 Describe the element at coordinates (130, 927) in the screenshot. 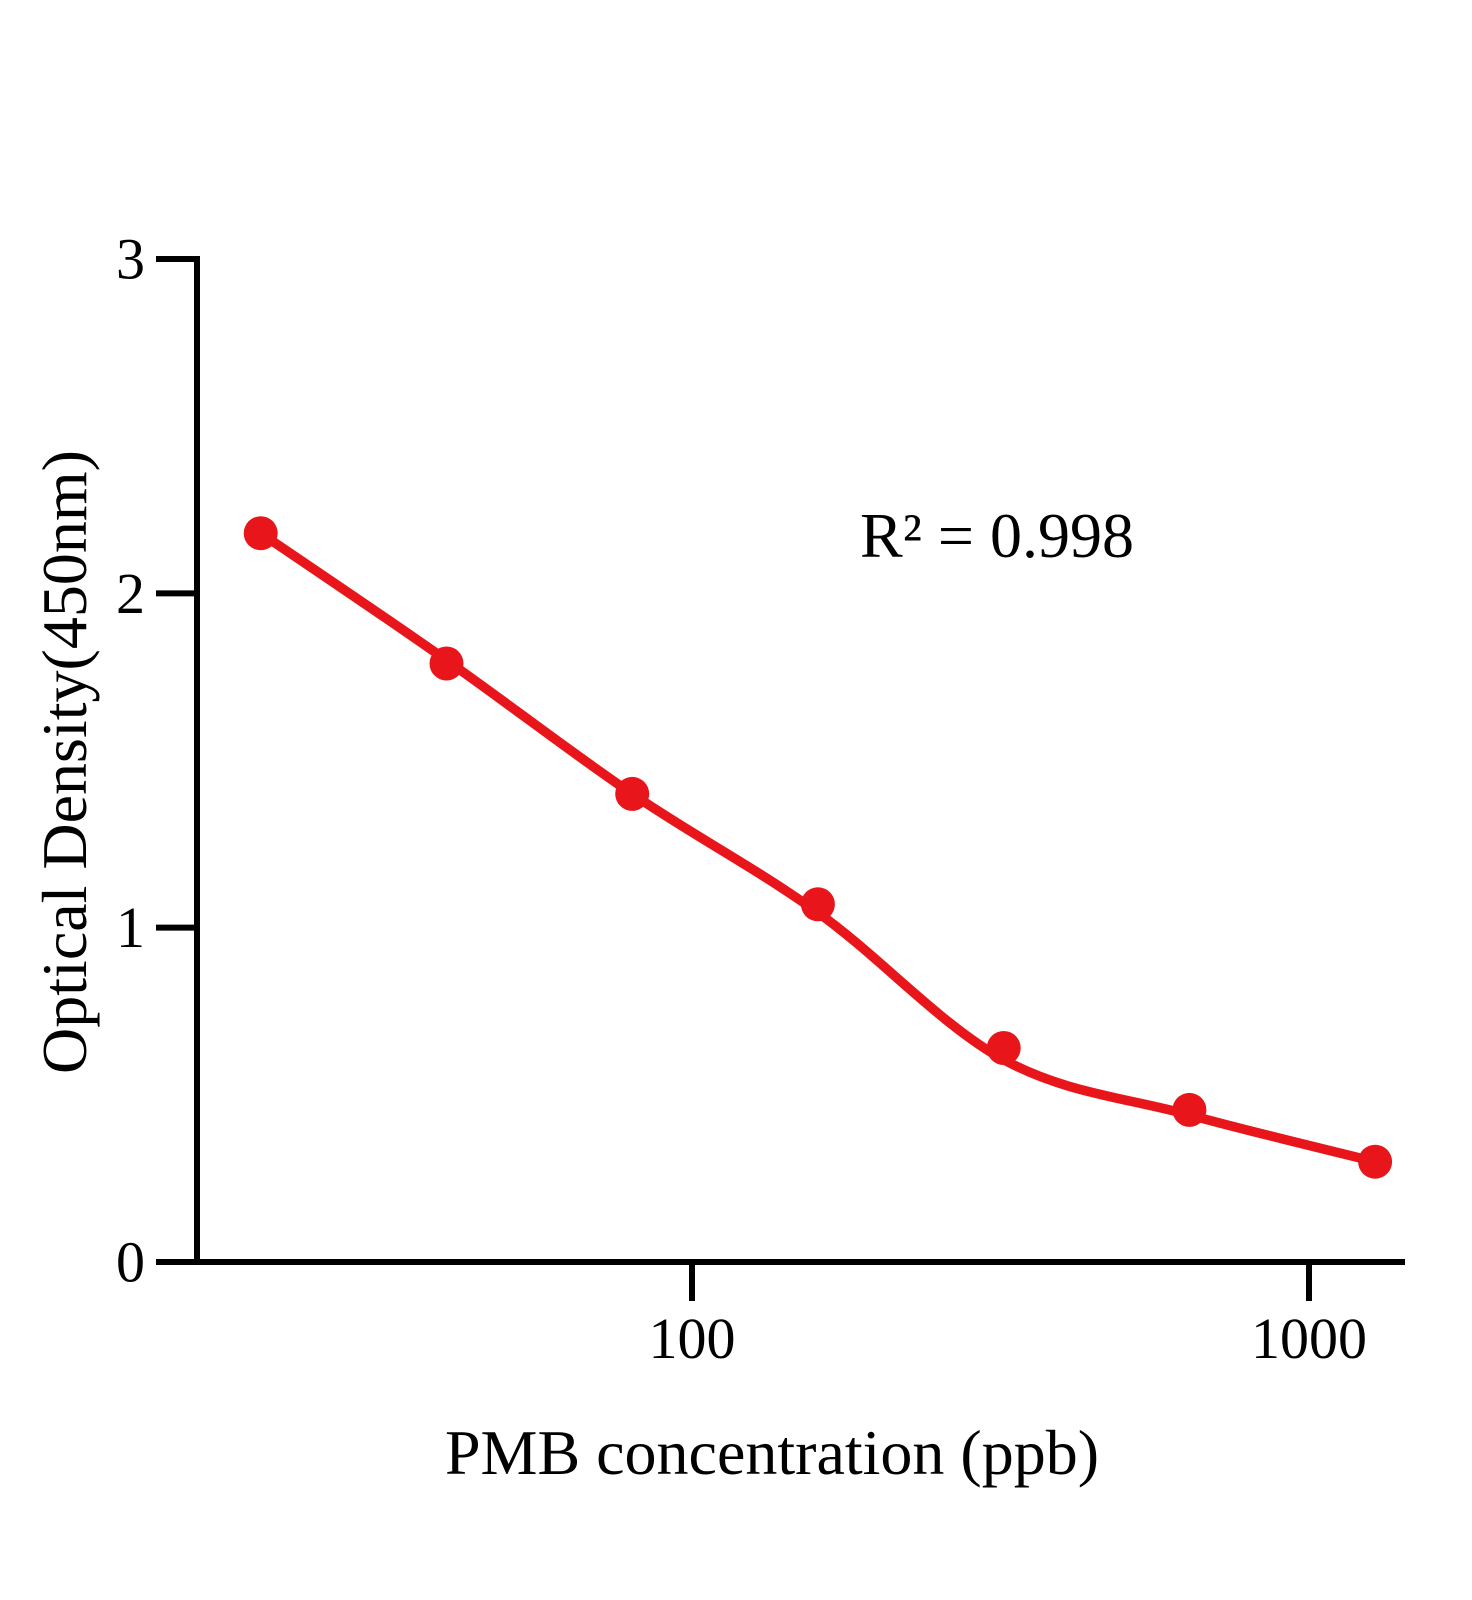

I see `y-tick-label: 1` at that location.